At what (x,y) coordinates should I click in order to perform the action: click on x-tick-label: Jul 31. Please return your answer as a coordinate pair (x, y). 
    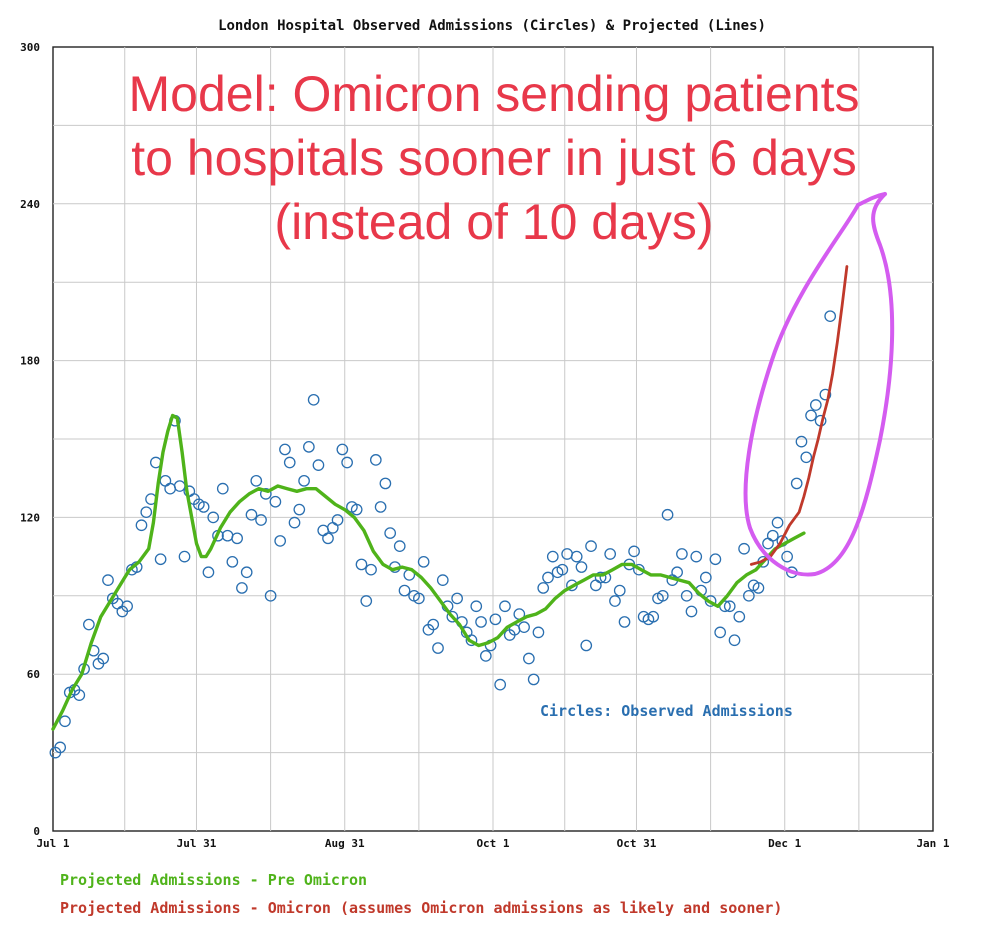
    Looking at the image, I should click on (197, 843).